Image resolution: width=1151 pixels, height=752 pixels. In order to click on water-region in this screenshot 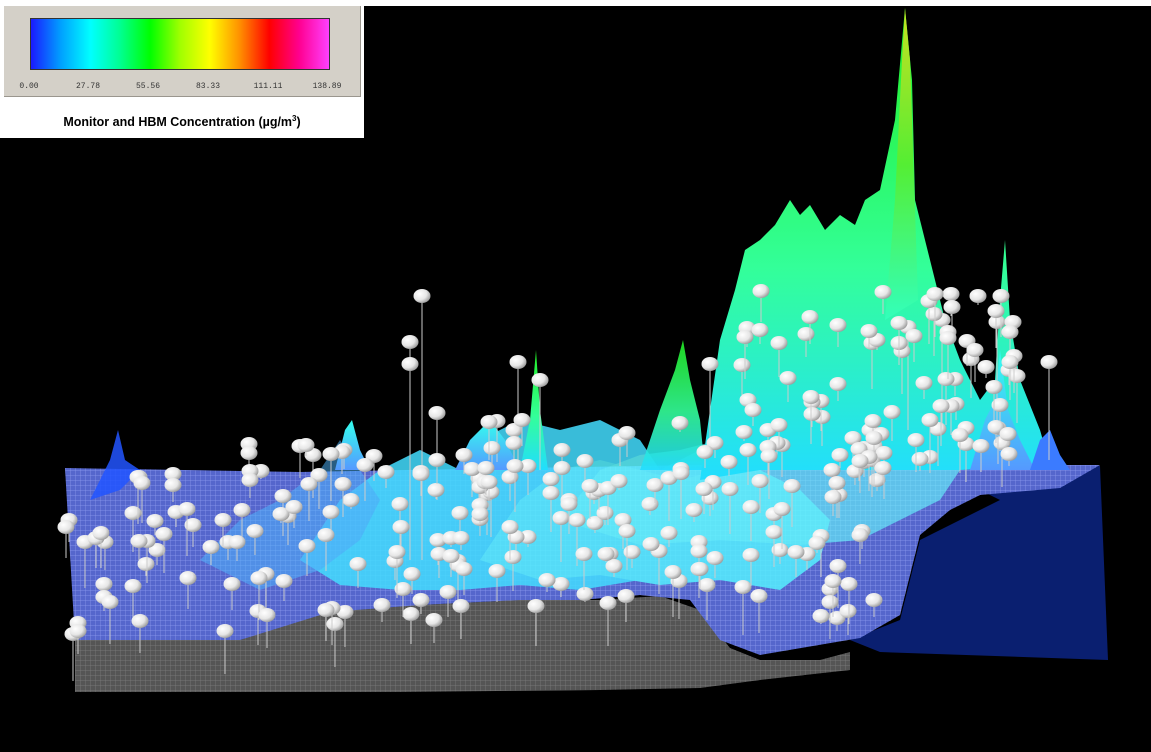, I will do `click(979, 563)`.